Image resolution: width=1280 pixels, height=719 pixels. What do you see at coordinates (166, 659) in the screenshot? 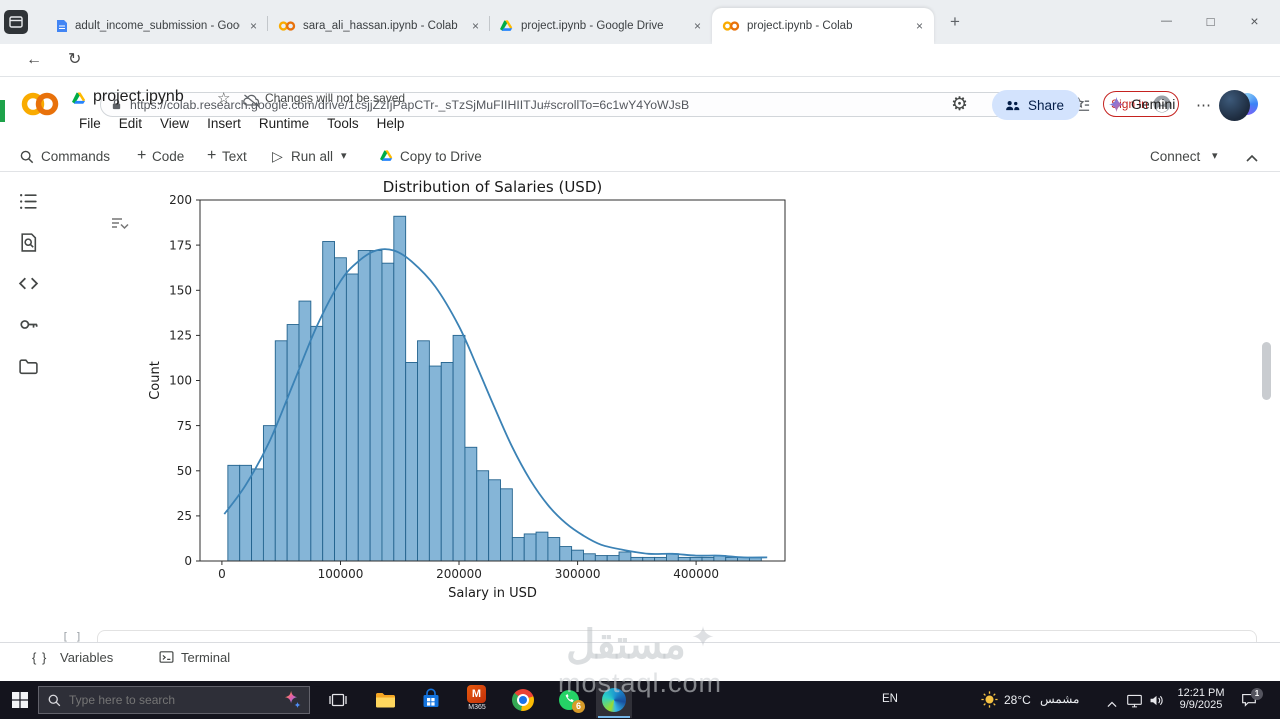
I see `terminal-icon` at bounding box center [166, 659].